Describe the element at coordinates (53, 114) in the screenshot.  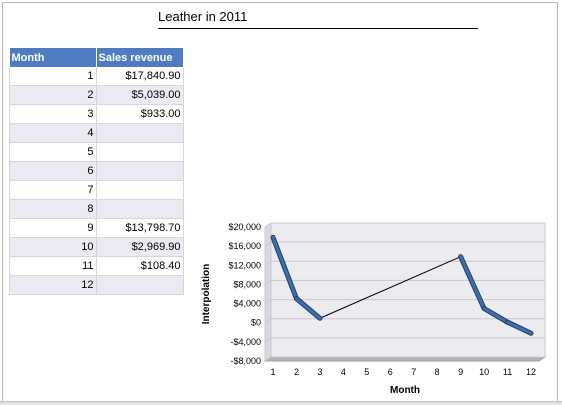
I see `month-cell: 3` at that location.